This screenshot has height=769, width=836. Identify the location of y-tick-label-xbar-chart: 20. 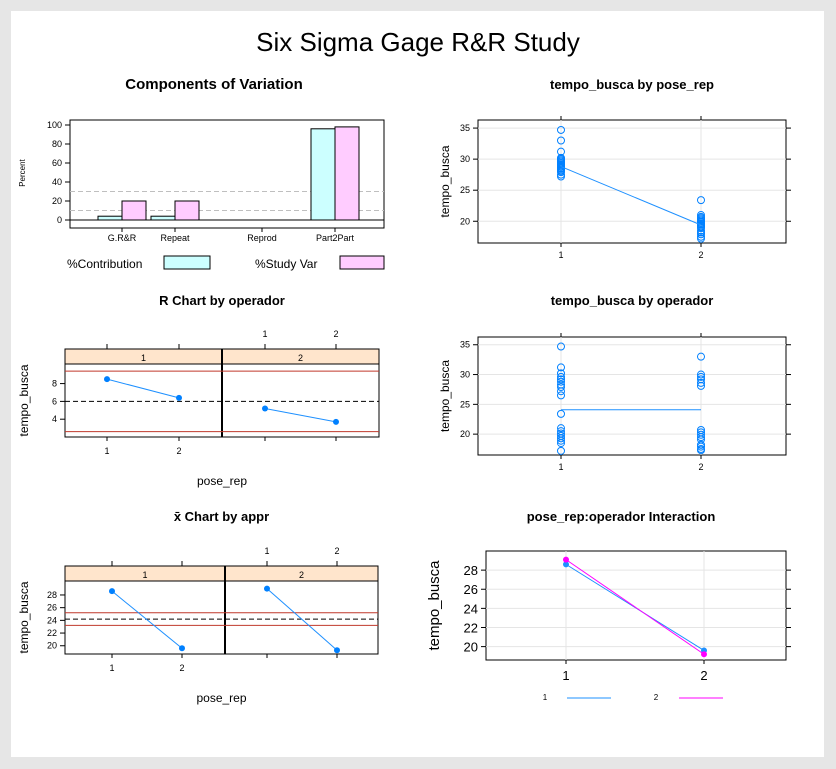
(52, 646).